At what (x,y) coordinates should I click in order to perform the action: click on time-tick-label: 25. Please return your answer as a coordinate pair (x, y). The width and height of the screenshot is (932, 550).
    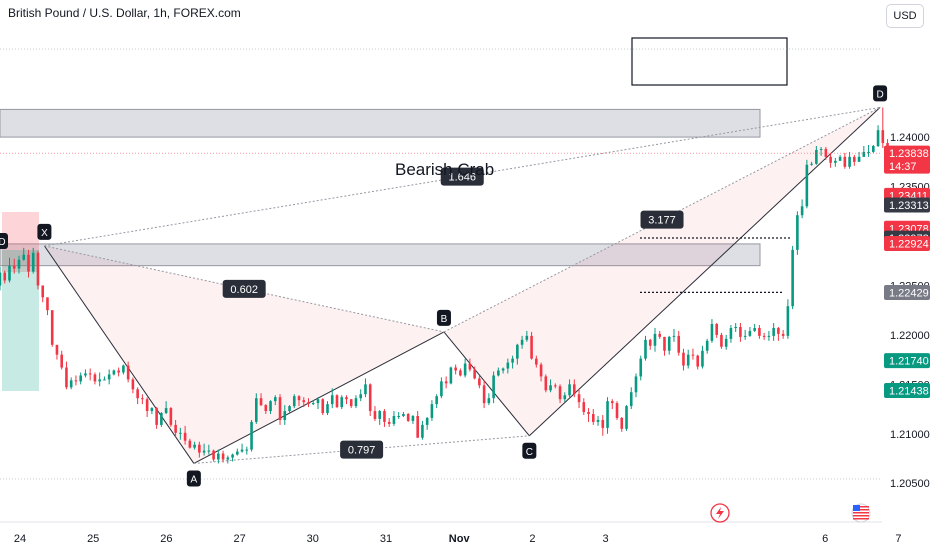
    Looking at the image, I should click on (93, 539).